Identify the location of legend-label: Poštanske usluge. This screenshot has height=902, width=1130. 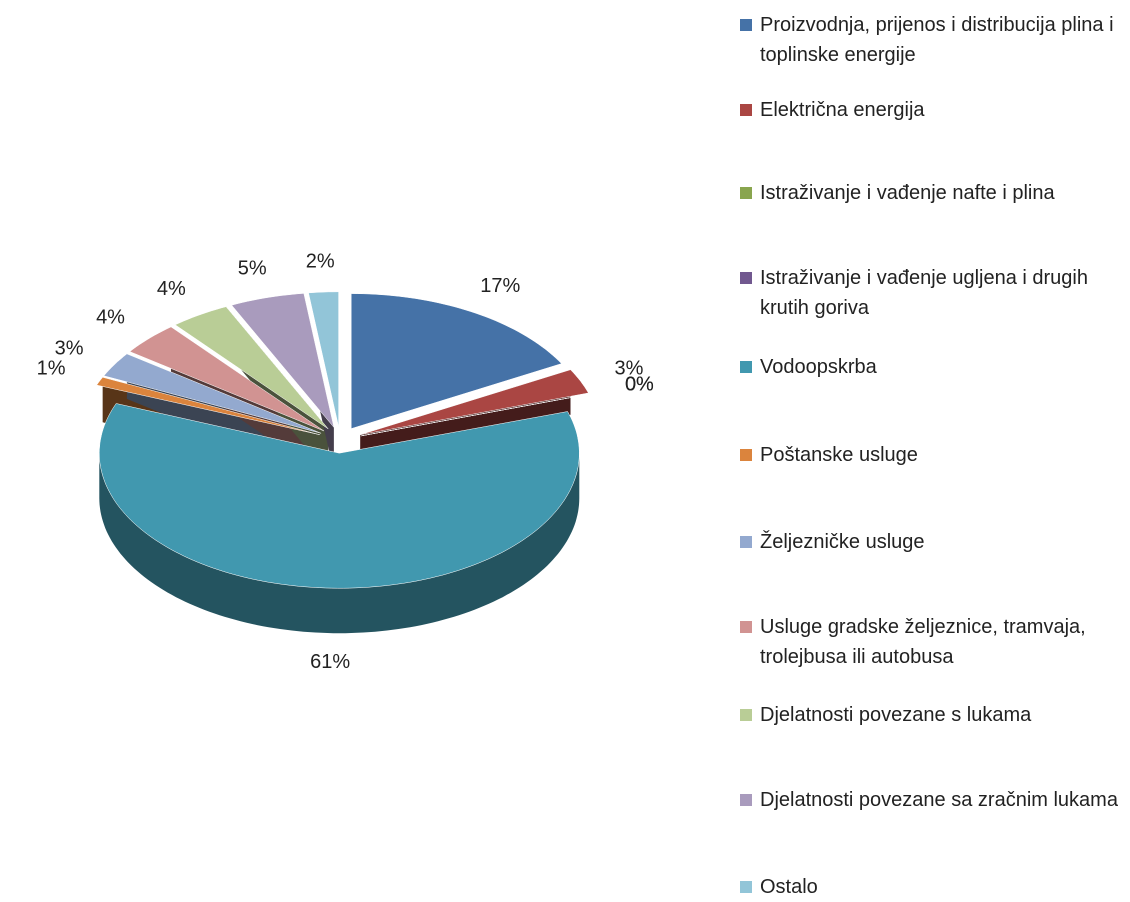
(839, 455).